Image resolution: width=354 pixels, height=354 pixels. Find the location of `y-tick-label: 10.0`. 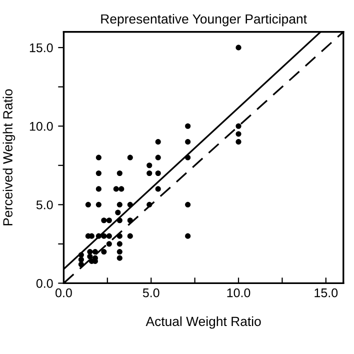

y-tick-label: 10.0 is located at coordinates (41, 126).